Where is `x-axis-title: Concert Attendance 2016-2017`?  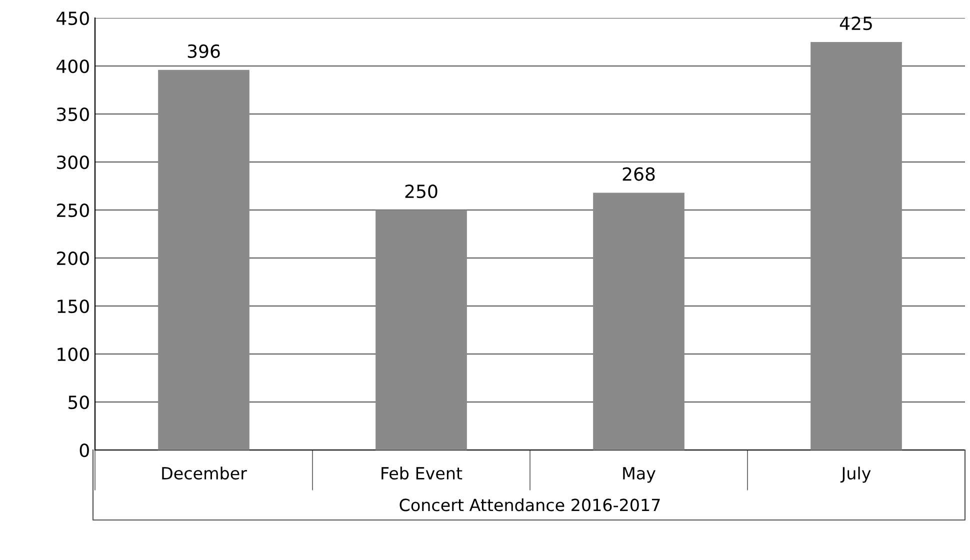 x-axis-title: Concert Attendance 2016-2017 is located at coordinates (530, 505).